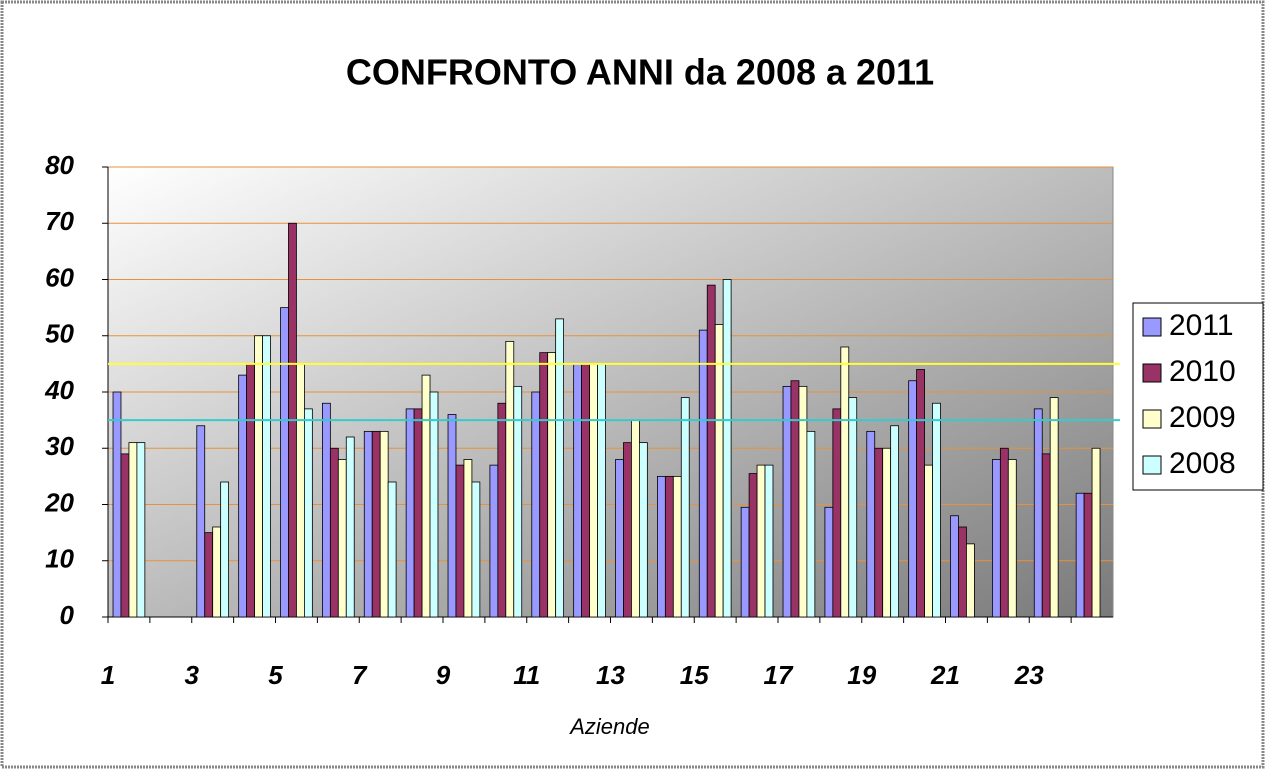 This screenshot has width=1265, height=769. What do you see at coordinates (275, 675) in the screenshot?
I see `x-tick-label: 5` at bounding box center [275, 675].